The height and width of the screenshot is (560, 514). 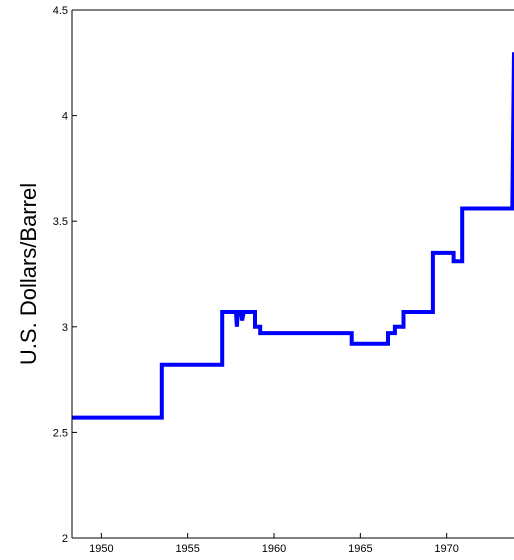 What do you see at coordinates (274, 549) in the screenshot?
I see `x-tick-label: 1960` at bounding box center [274, 549].